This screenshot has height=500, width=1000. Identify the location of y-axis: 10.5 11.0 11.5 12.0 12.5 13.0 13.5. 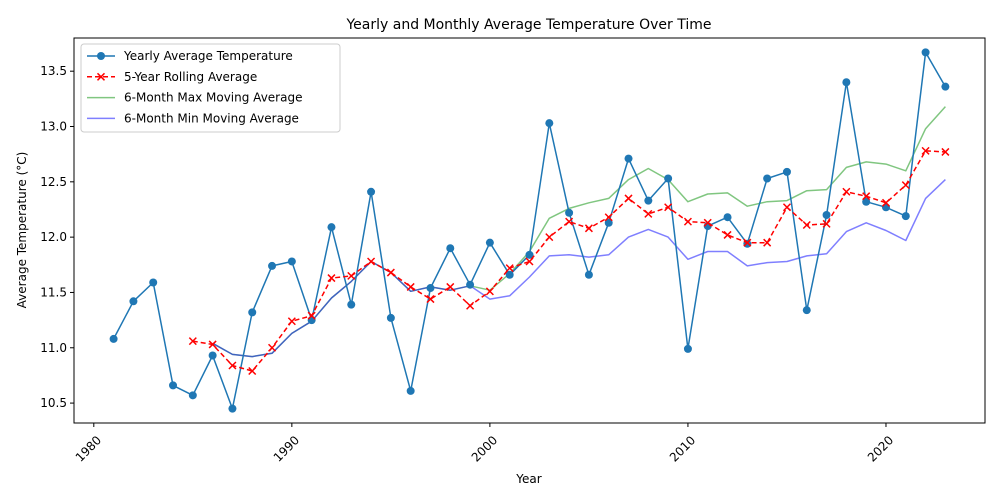
(57, 237).